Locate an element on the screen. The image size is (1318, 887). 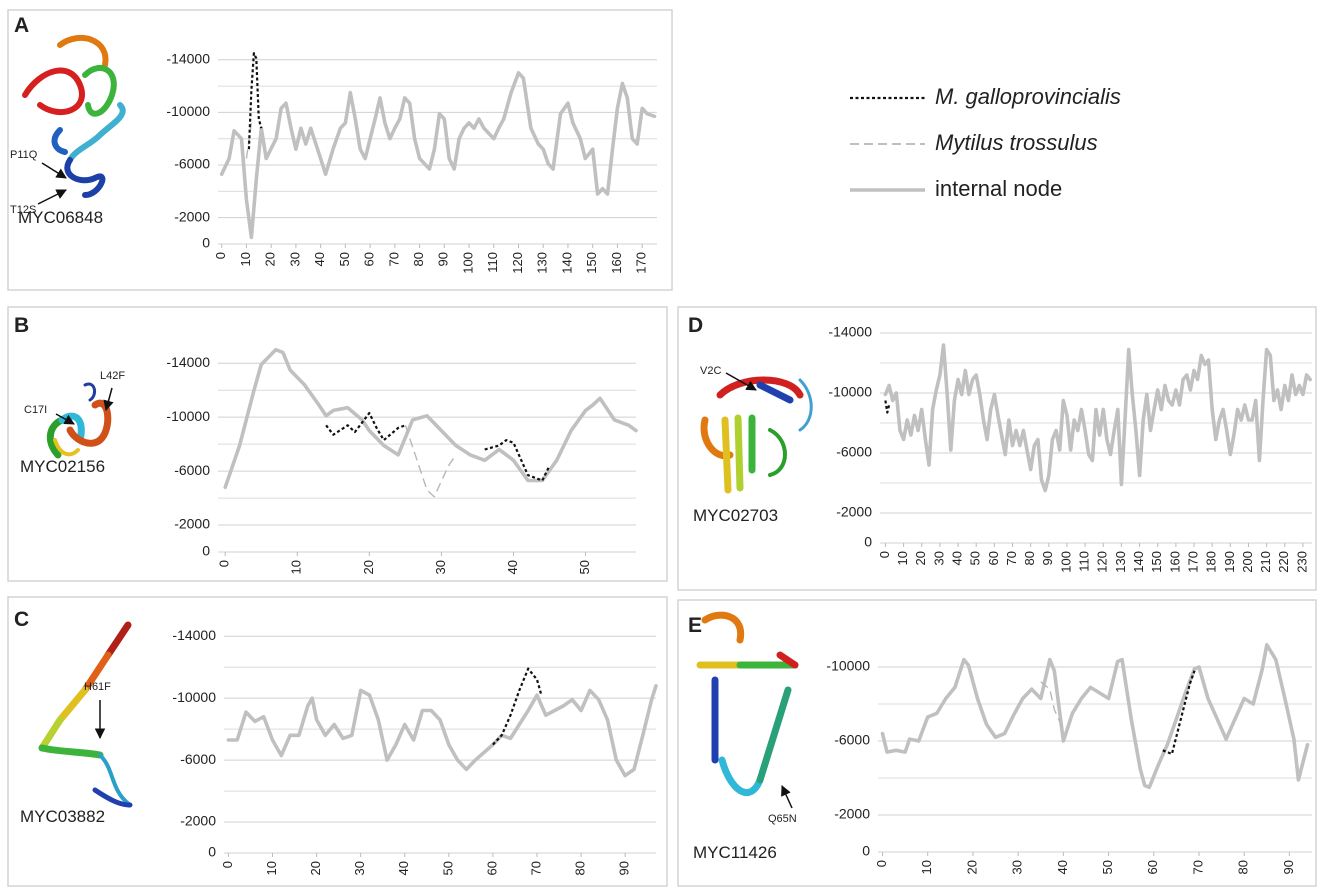
mutation-label: C17I is located at coordinates (35, 410).